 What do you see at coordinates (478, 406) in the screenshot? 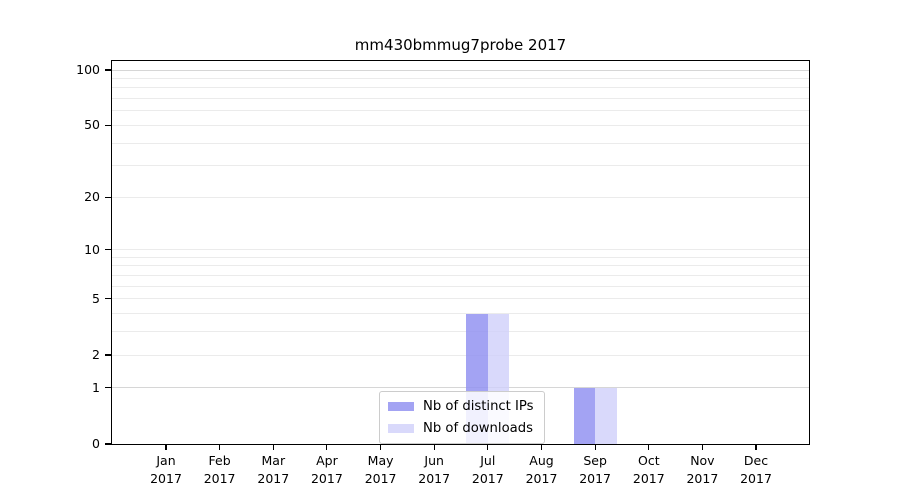
I see `legend-label-distinct-ips: Nb of distinct IPs` at bounding box center [478, 406].